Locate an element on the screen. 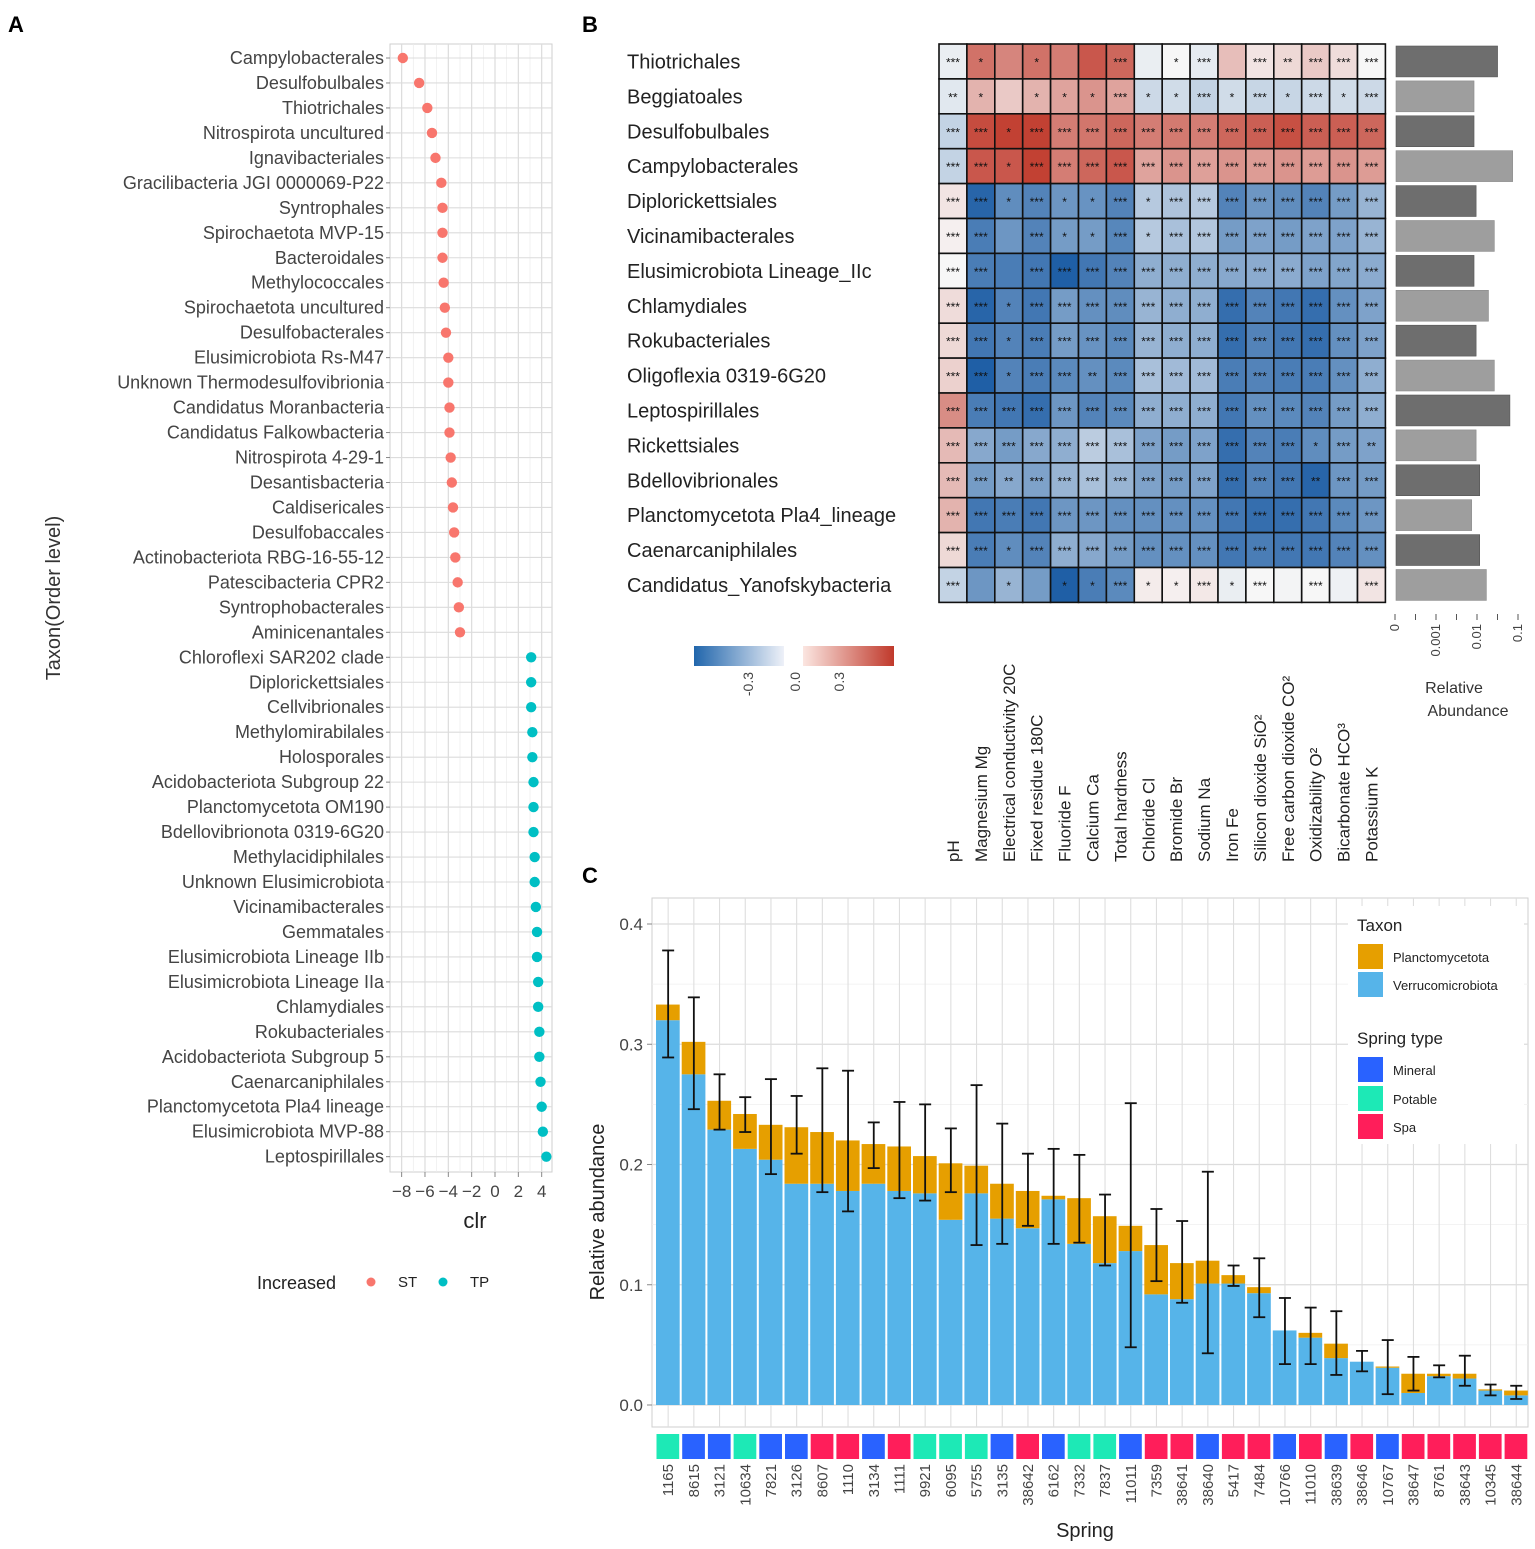 This screenshot has width=1535, height=1549. heatmap-row-label: Rokubacteriales is located at coordinates (698, 342).